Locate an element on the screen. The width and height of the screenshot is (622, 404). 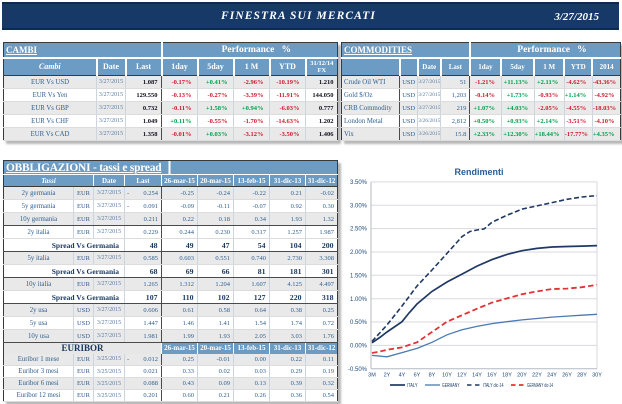
svg-text: Rendimenti is located at coordinates (478, 172).